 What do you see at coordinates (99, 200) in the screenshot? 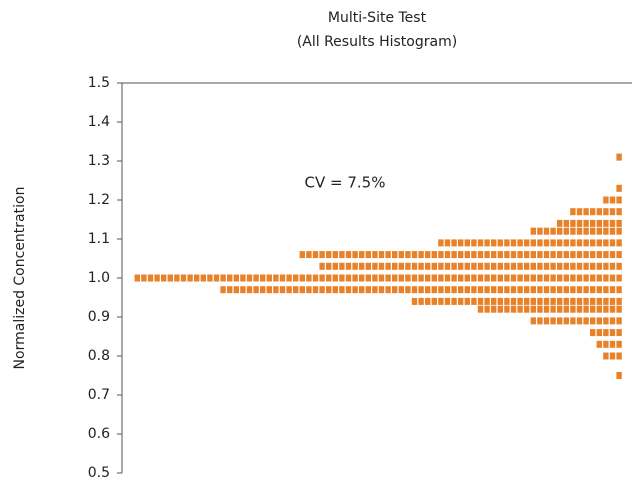
I see `y-tick-label: 1.2` at bounding box center [99, 200].